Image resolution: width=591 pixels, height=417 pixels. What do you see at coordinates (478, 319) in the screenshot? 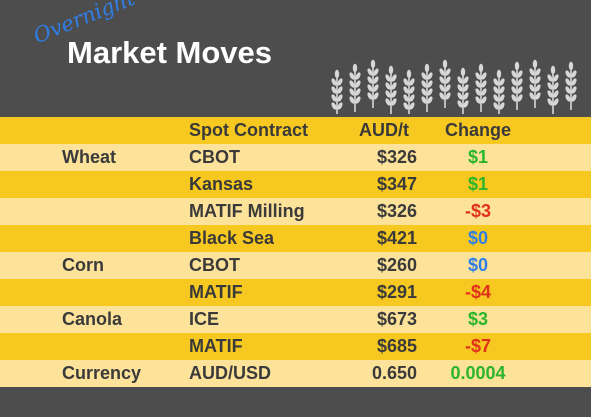
I see `change-value: $3` at bounding box center [478, 319].